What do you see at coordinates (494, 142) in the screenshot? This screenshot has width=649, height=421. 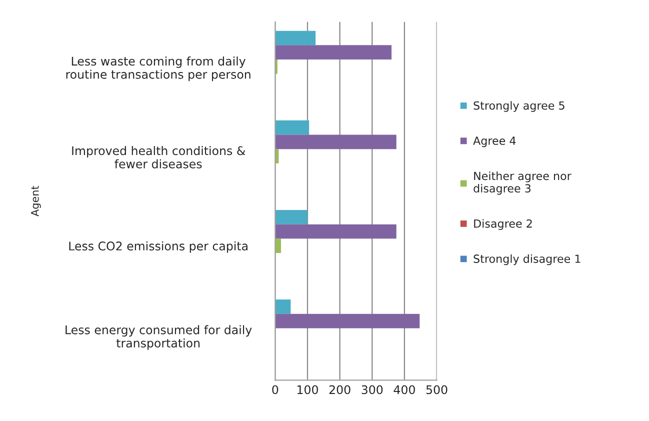 I see `legend-label: Agree 4` at bounding box center [494, 142].